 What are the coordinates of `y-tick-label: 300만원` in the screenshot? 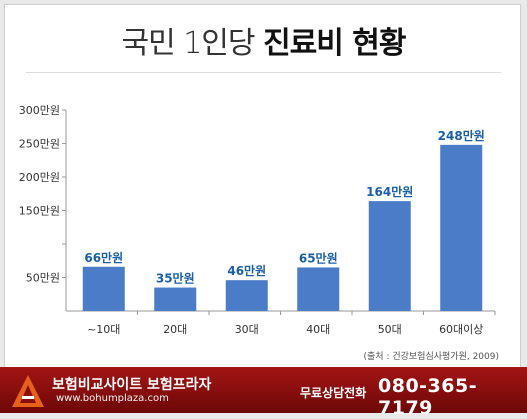 It's located at (39, 110).